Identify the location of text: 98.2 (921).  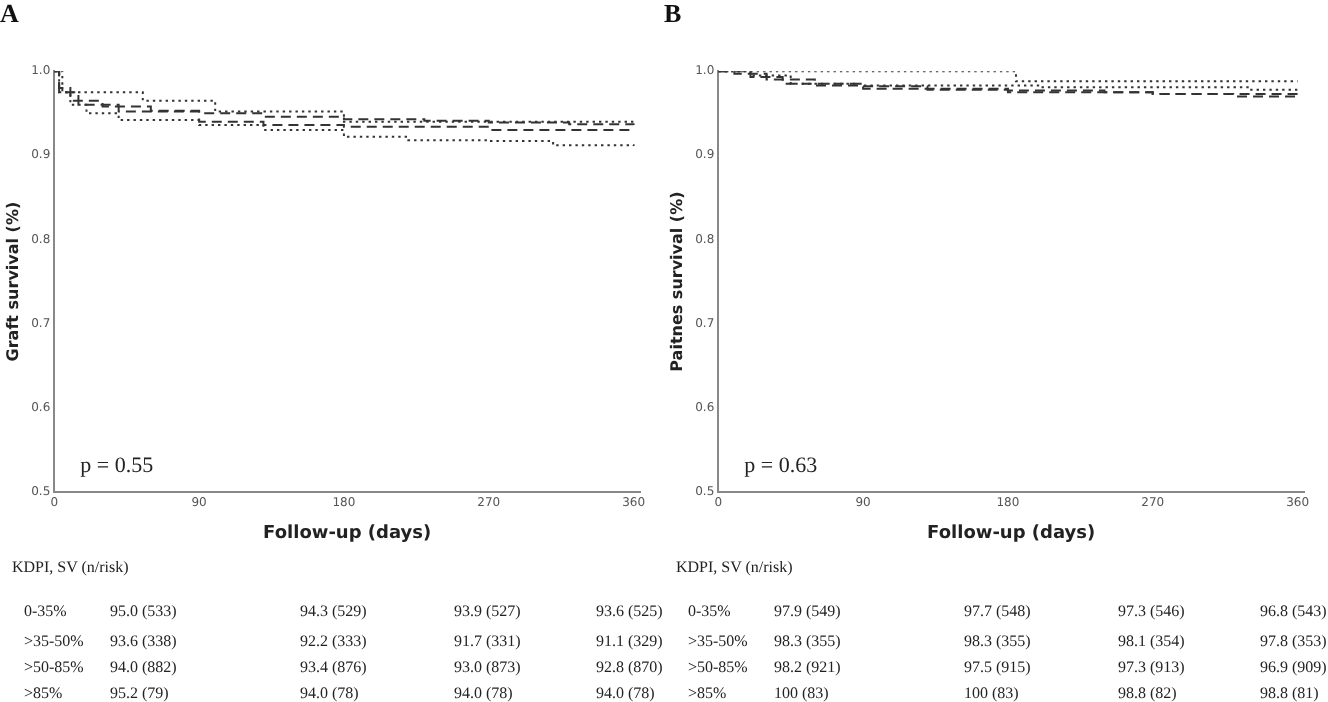
(807, 667).